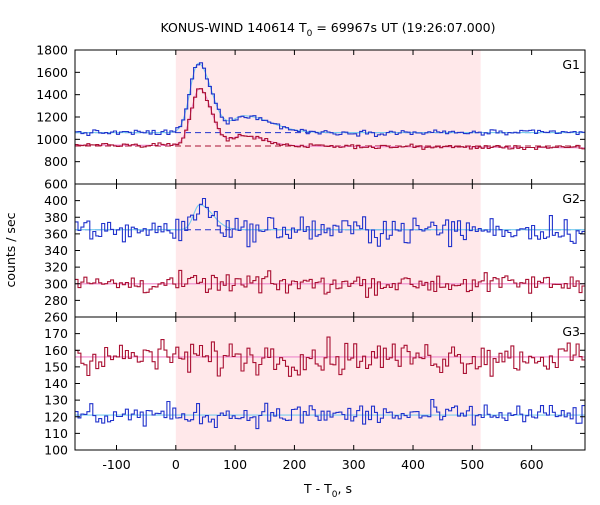 The height and width of the screenshot is (505, 600). I want to click on y-tick-label: 400, so click(56, 200).